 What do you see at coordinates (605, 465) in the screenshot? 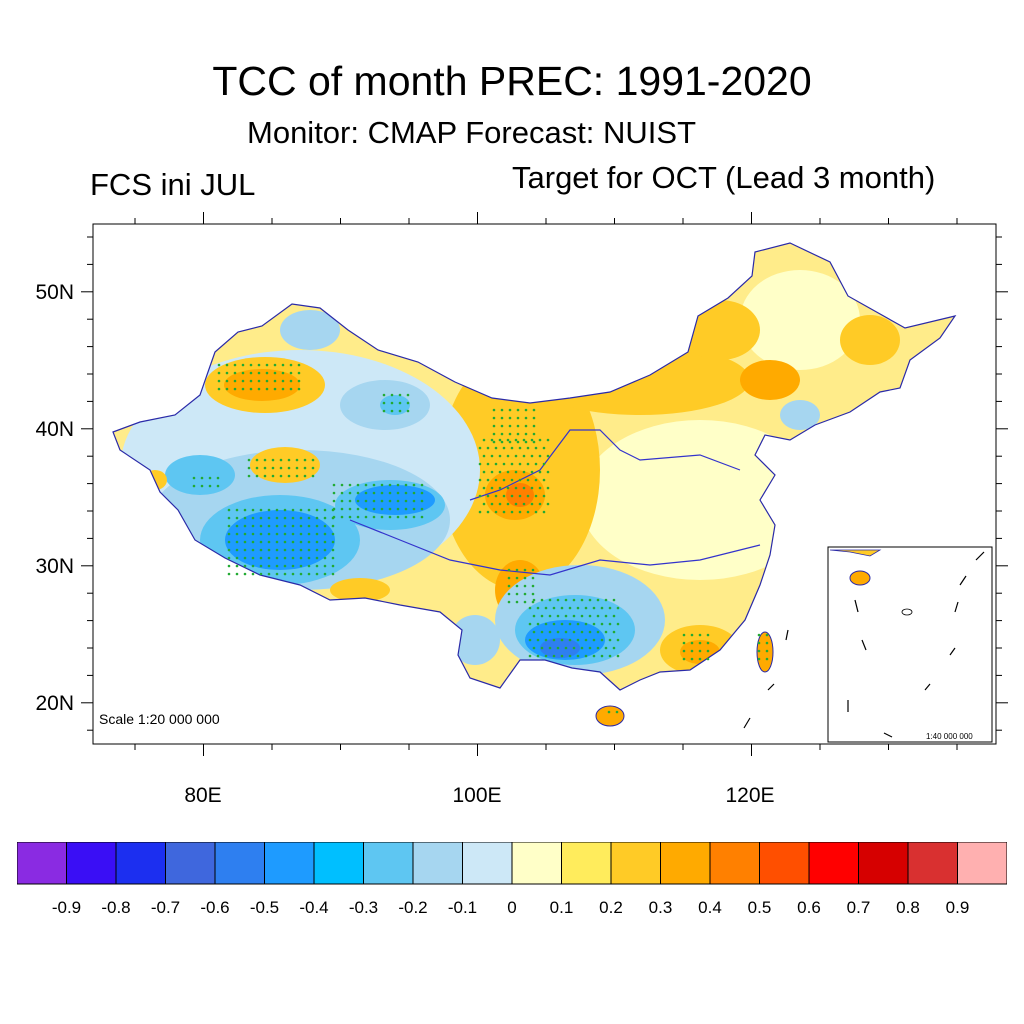
I see `yellow-river` at bounding box center [605, 465].